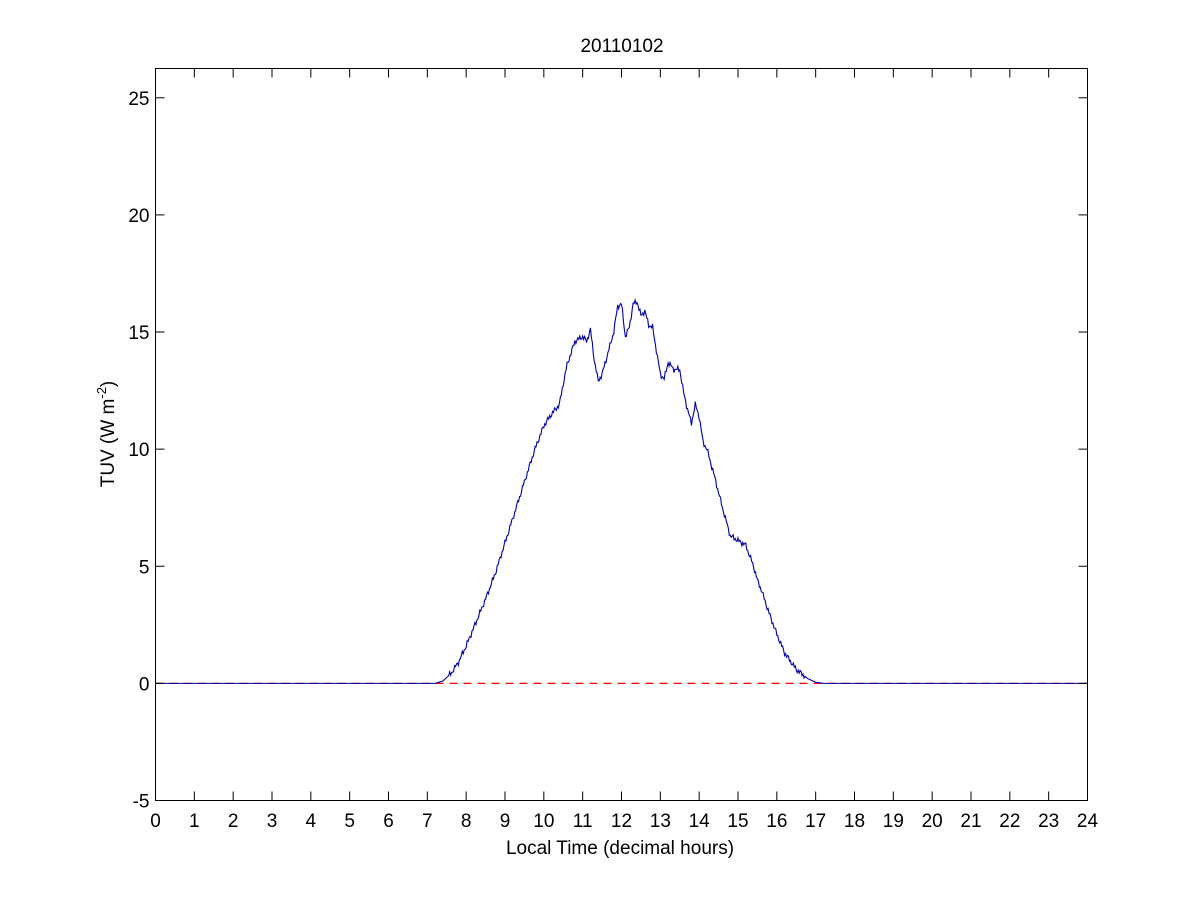 This screenshot has width=1201, height=900. Describe the element at coordinates (141, 802) in the screenshot. I see `y-tick-label: -5` at that location.